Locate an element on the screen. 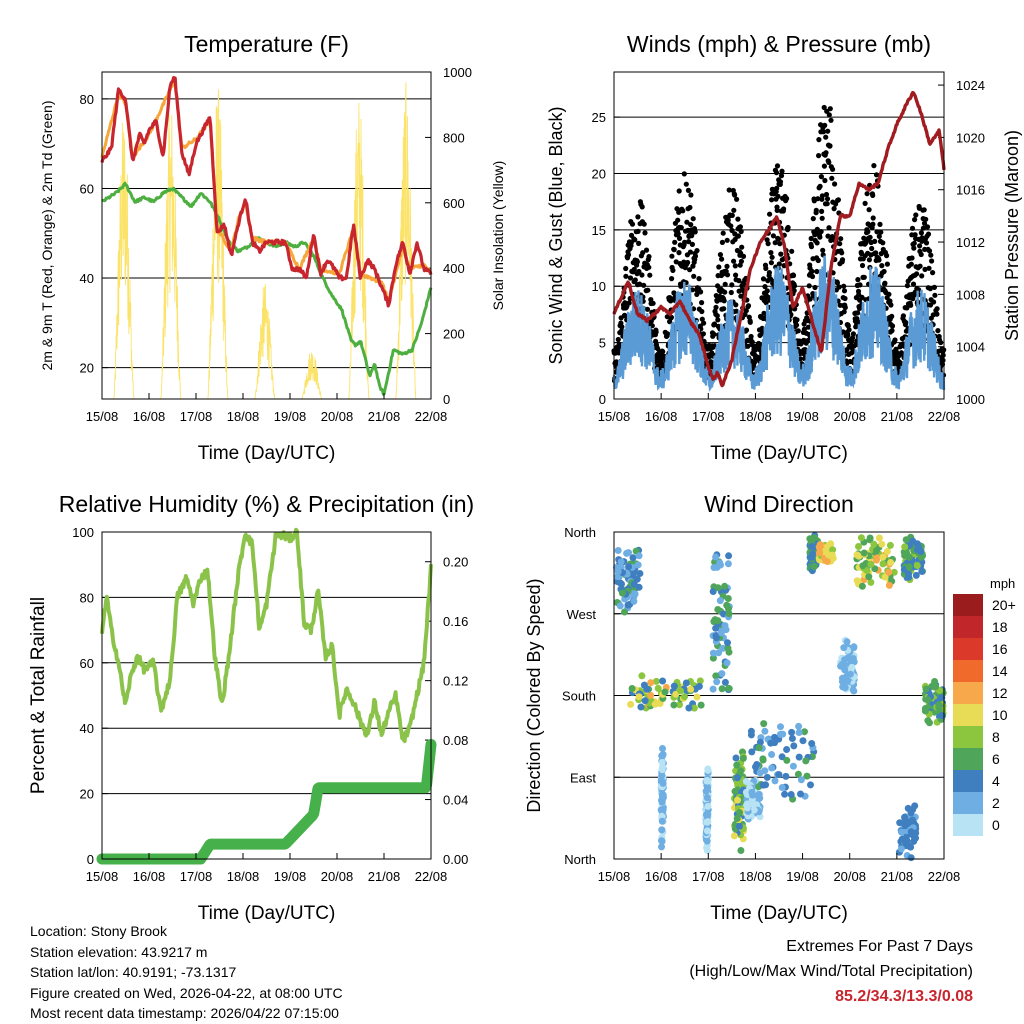  rh-xtick-label: 18/08 is located at coordinates (243, 876).